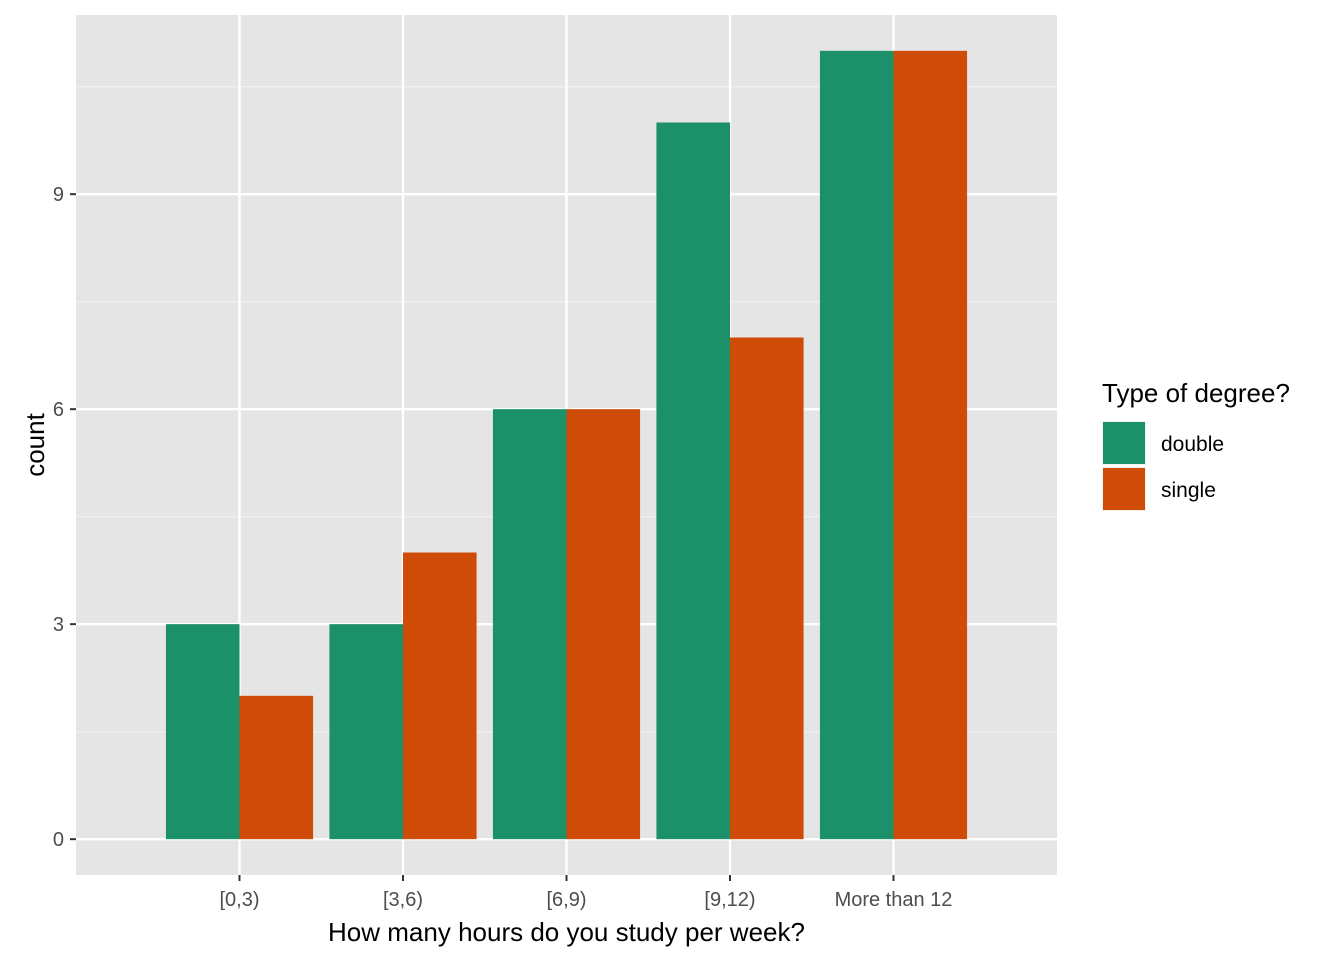  Describe the element at coordinates (566, 900) in the screenshot. I see `x-tick-label: [6,9)` at that location.